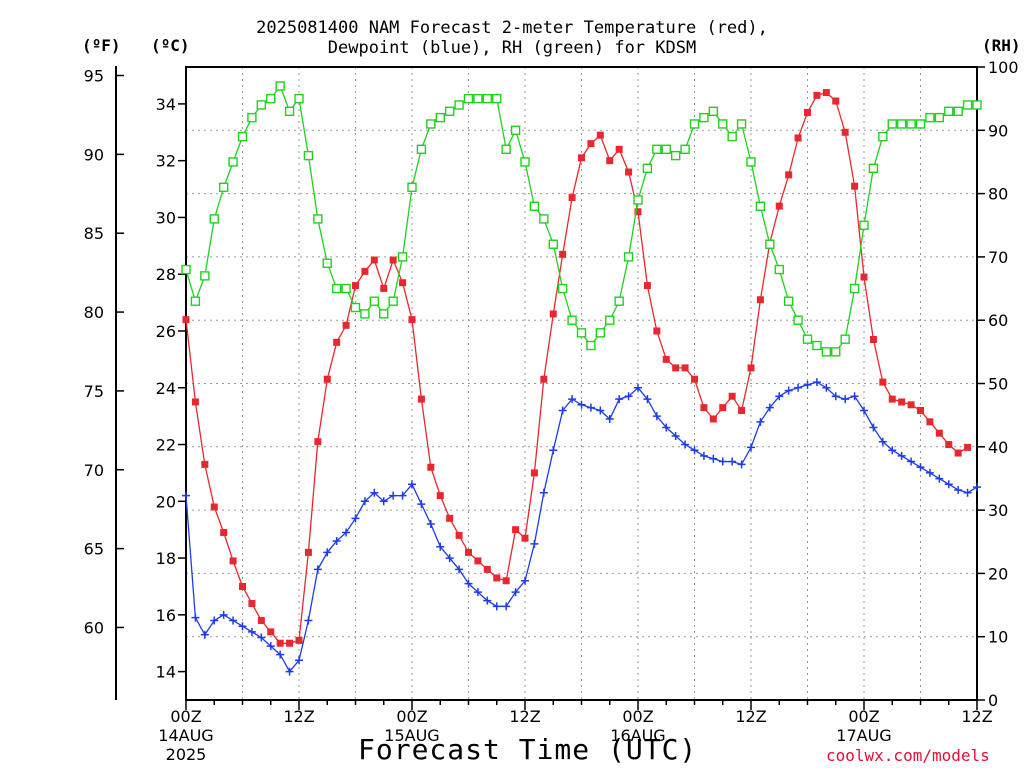 This screenshot has height=768, width=1024. What do you see at coordinates (1001, 45) in the screenshot?
I see `rh-unit-label: (RH)` at bounding box center [1001, 45].